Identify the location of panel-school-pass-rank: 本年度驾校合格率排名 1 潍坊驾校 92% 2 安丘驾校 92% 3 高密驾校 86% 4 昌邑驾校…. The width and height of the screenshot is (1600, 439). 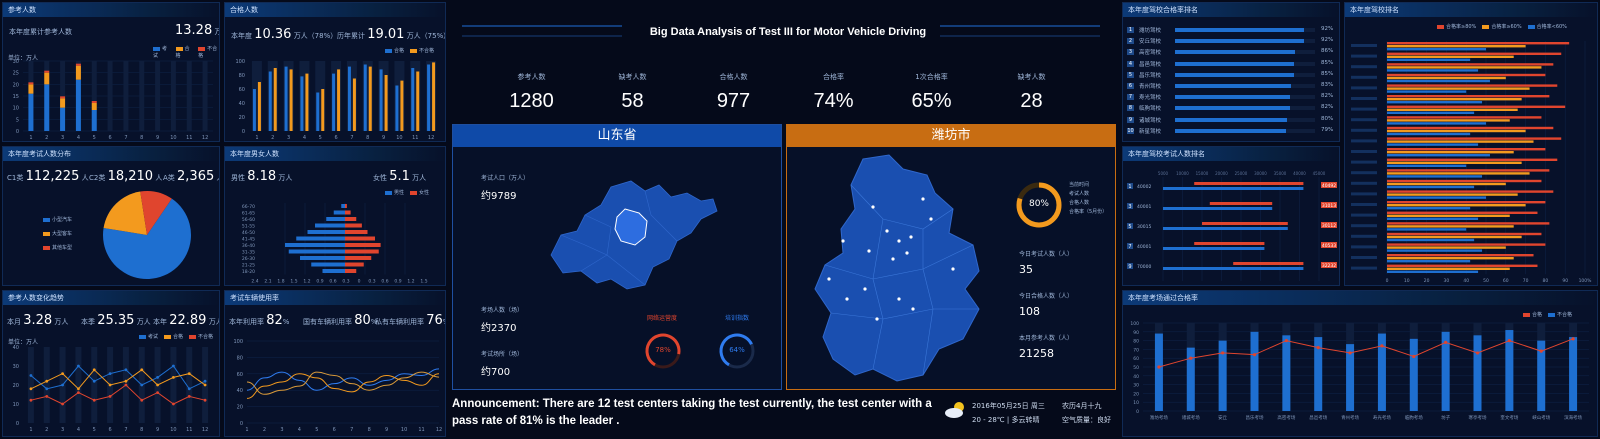
(1231, 72).